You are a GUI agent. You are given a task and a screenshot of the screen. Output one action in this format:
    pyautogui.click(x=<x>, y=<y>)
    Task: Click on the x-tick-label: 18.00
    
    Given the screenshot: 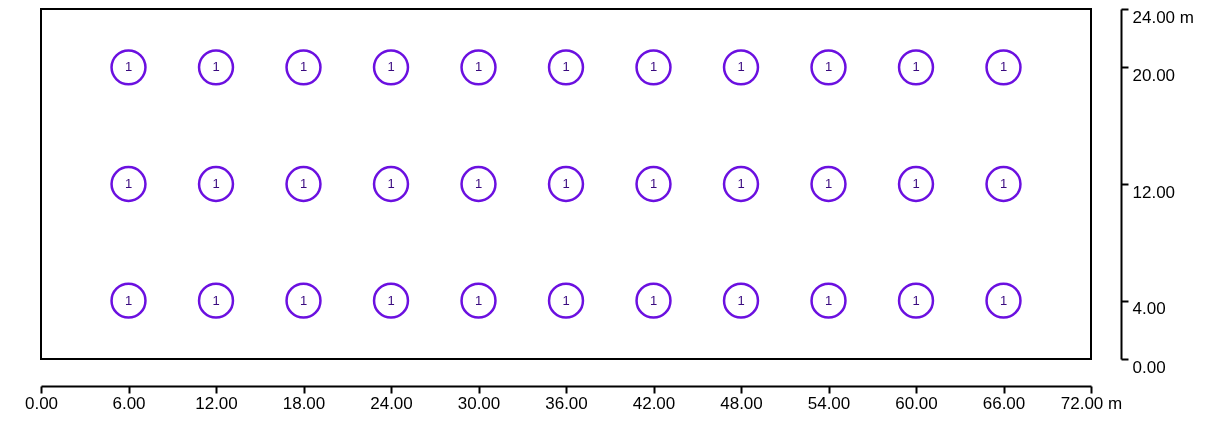 What is the action you would take?
    pyautogui.click(x=304, y=403)
    